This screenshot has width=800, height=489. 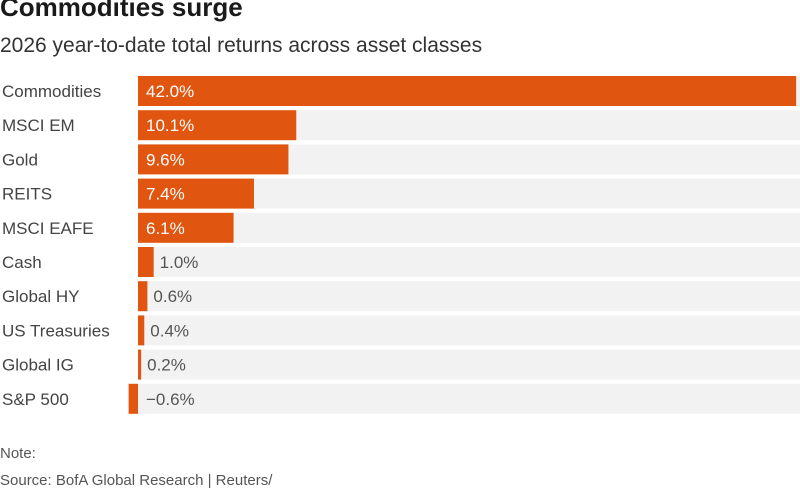 What do you see at coordinates (27, 194) in the screenshot?
I see `category-label: REITS` at bounding box center [27, 194].